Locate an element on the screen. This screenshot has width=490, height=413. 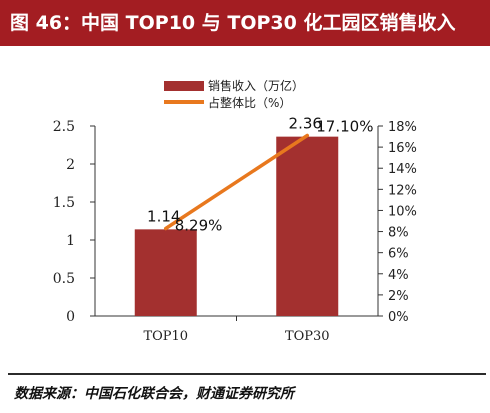
right-axis-tick-label: 16% is located at coordinates (402, 148).